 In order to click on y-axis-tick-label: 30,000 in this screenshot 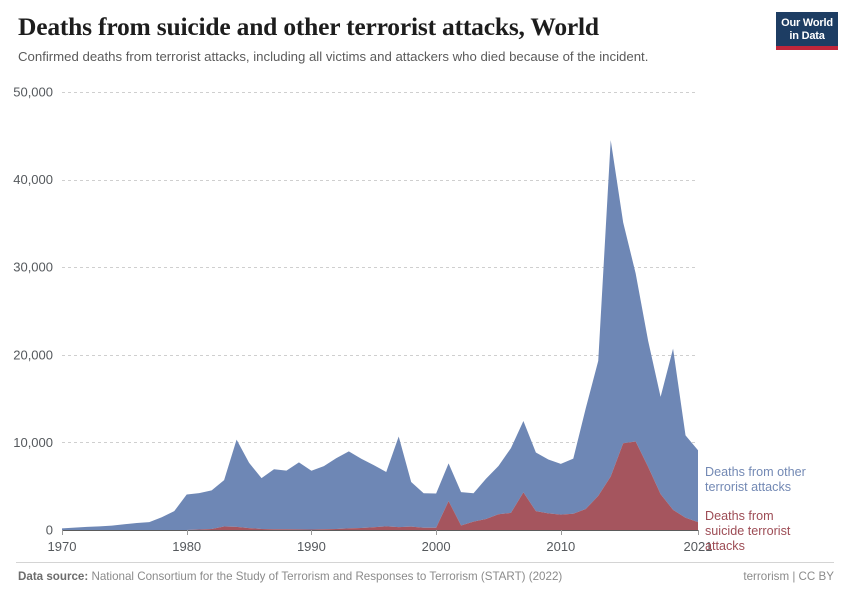, I will do `click(33, 267)`.